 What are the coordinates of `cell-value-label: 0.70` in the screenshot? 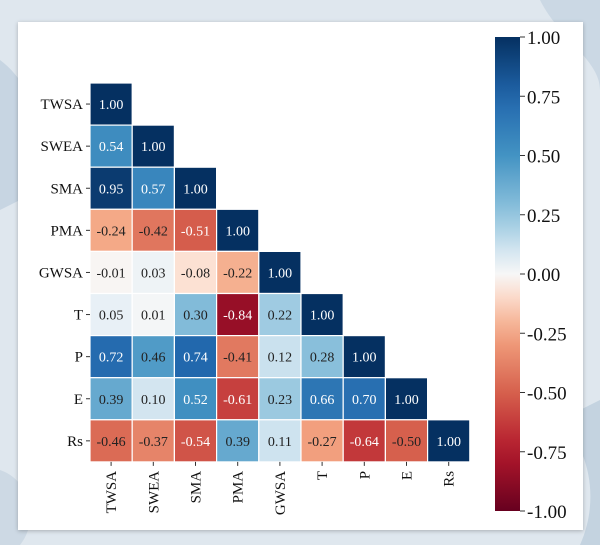 It's located at (364, 400).